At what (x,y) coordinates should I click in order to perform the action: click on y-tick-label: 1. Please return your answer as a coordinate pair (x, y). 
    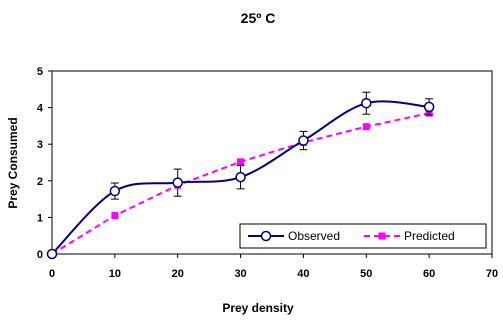
    Looking at the image, I should click on (40, 218).